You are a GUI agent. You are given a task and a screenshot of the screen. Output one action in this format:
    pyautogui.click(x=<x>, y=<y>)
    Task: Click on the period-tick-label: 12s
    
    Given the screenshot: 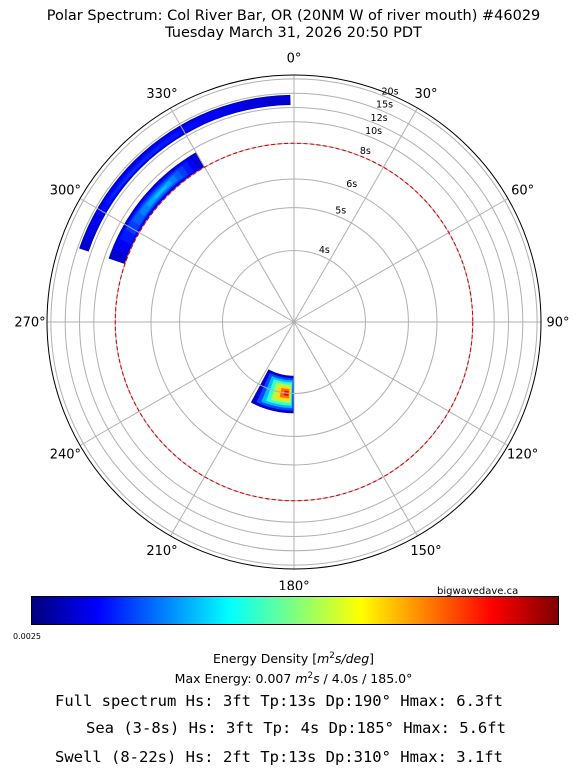 What is the action you would take?
    pyautogui.click(x=379, y=118)
    